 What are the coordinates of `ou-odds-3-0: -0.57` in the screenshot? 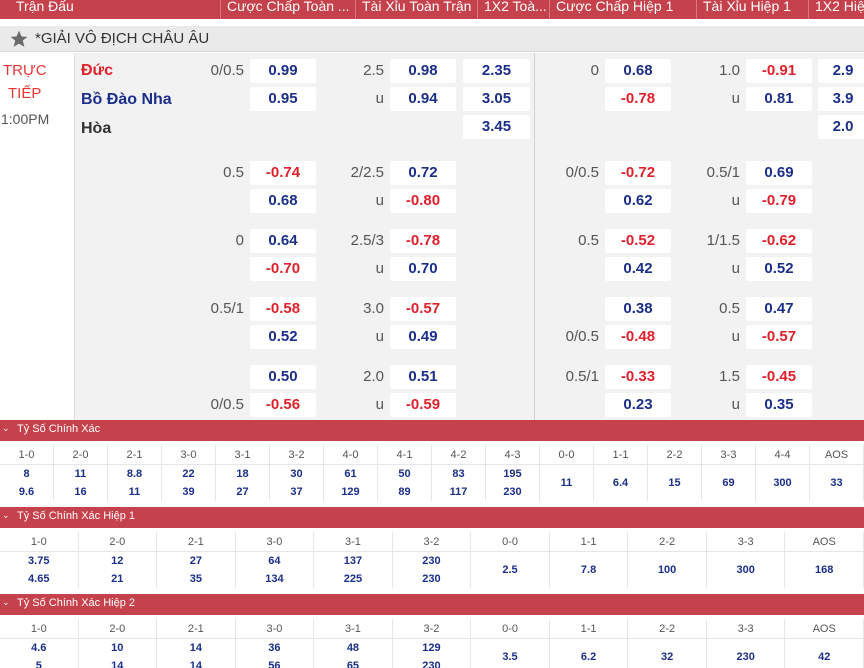 It's located at (423, 309).